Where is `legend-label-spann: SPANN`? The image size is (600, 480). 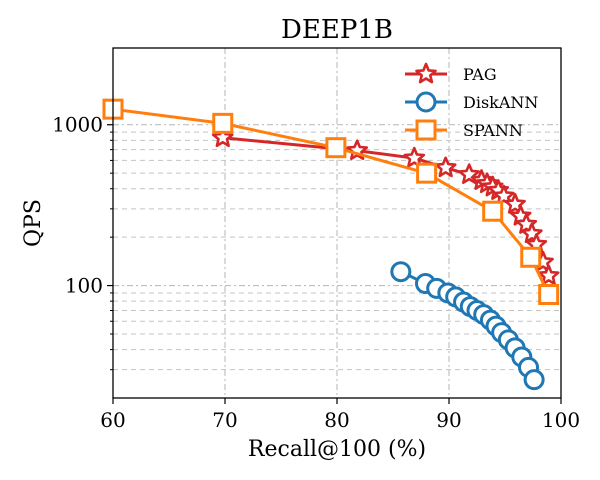
legend-label-spann: SPANN is located at coordinates (493, 130).